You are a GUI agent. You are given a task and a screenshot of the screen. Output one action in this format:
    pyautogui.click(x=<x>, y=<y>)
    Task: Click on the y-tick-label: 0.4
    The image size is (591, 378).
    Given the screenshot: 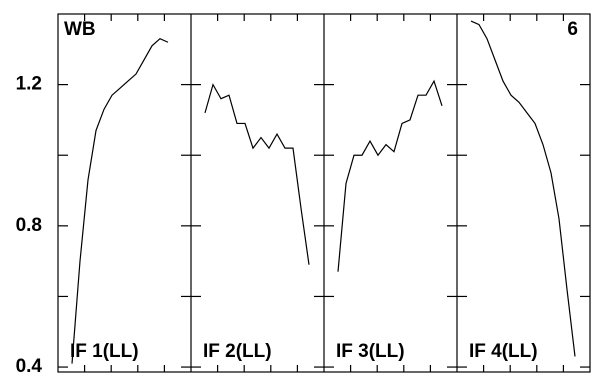 What is the action you would take?
    pyautogui.click(x=29, y=366)
    